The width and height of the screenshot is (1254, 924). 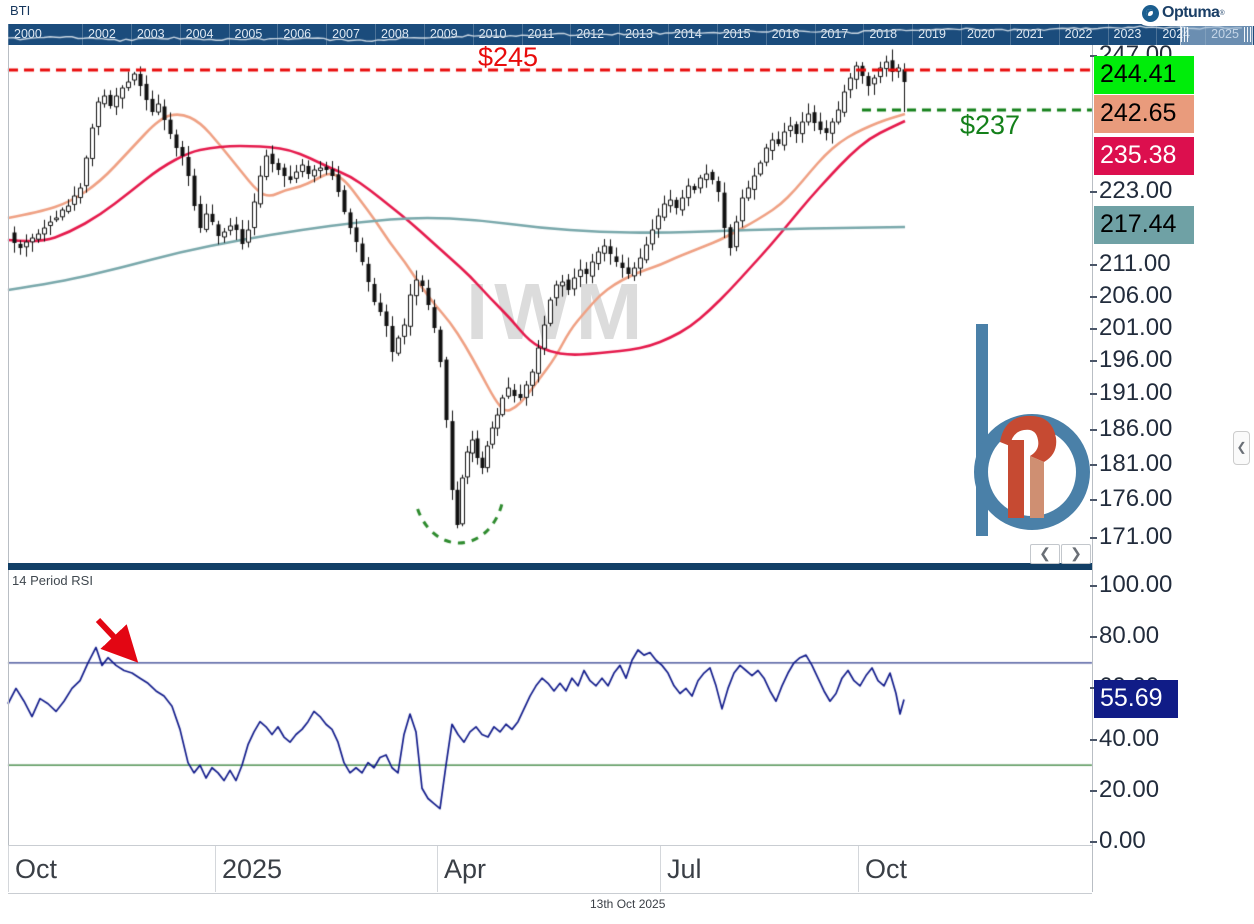 What do you see at coordinates (1136, 428) in the screenshot?
I see `price-axis-label-186.00: 186.00` at bounding box center [1136, 428].